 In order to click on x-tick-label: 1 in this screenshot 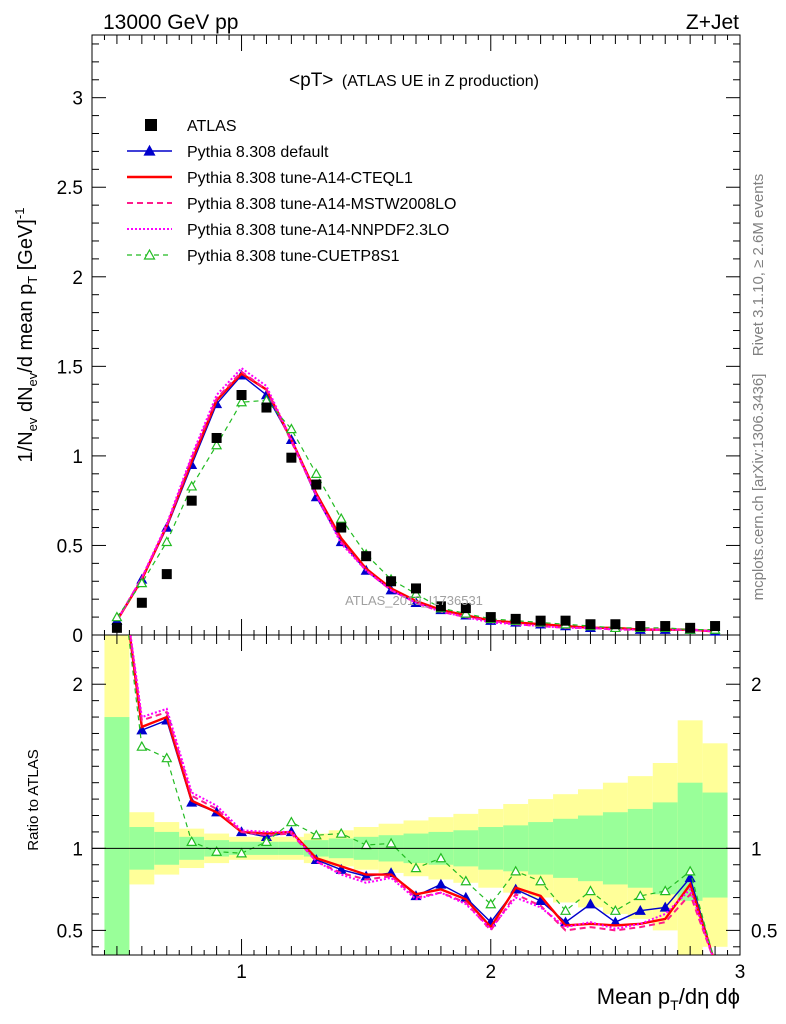, I will do `click(241, 972)`.